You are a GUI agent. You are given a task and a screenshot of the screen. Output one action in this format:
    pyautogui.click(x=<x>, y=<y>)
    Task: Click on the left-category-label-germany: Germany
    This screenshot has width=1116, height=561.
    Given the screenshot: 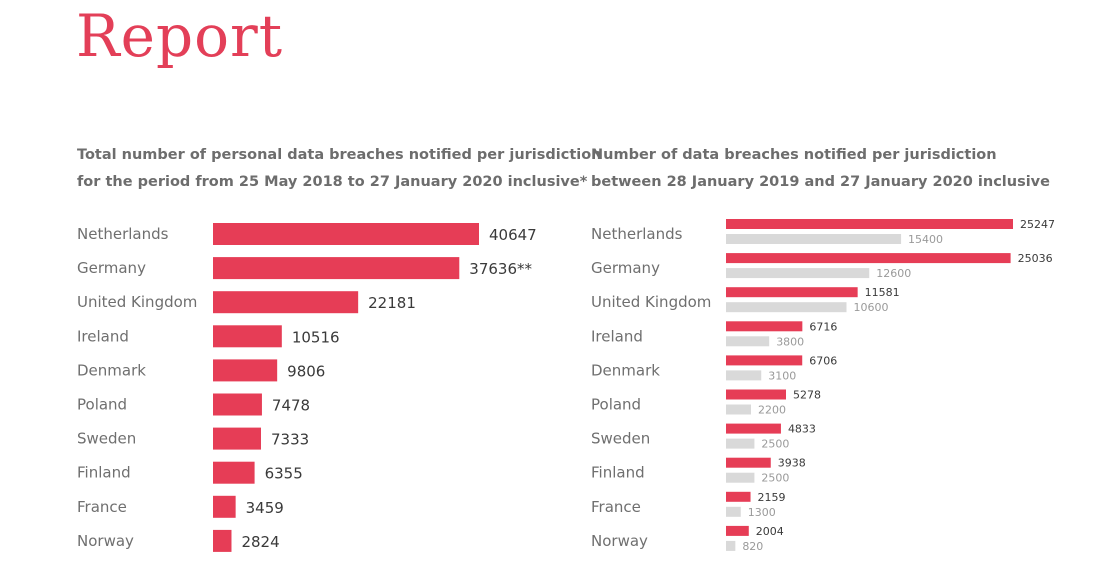 What is the action you would take?
    pyautogui.click(x=111, y=268)
    